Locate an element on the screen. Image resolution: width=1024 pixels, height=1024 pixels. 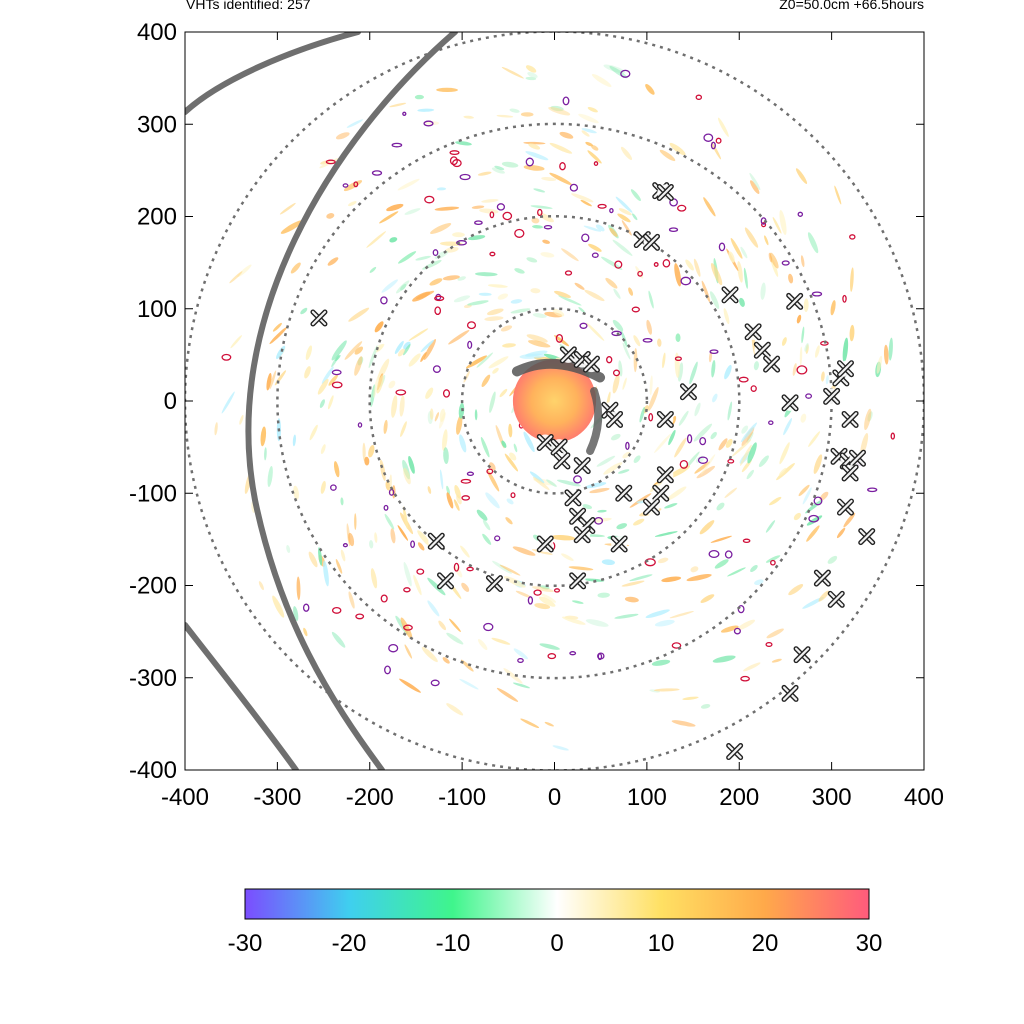
y-tick-label: -300 is located at coordinates (153, 678).